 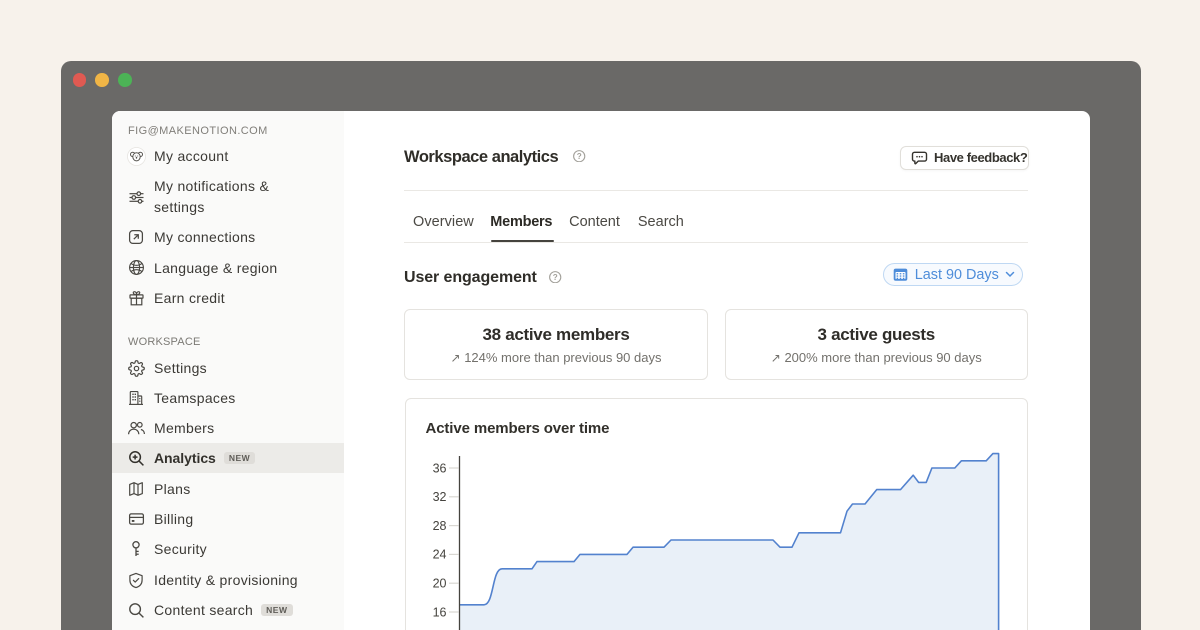 I want to click on svg-text: 24, so click(x=440, y=555).